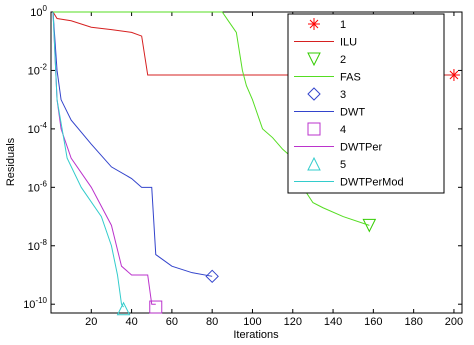 The image size is (474, 345). What do you see at coordinates (38, 11) in the screenshot?
I see `y-tick-label: 10⁰` at bounding box center [38, 11].